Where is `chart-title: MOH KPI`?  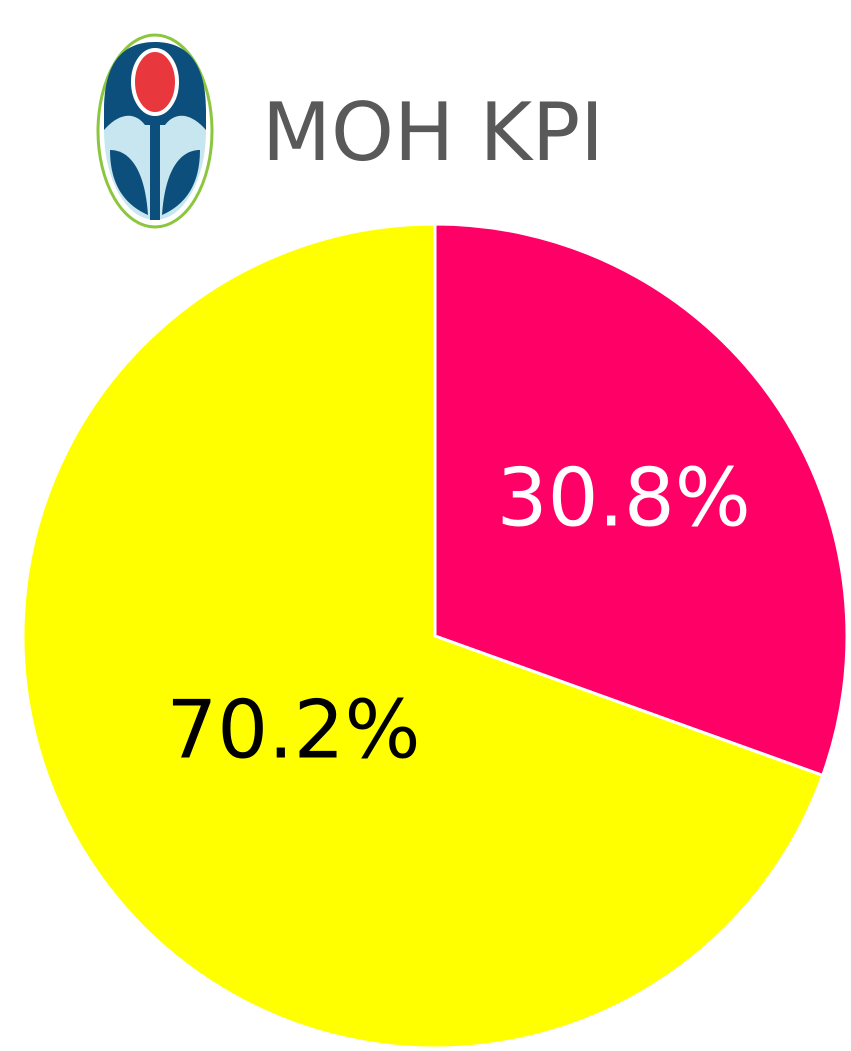
chart-title: MOH KPI is located at coordinates (433, 132).